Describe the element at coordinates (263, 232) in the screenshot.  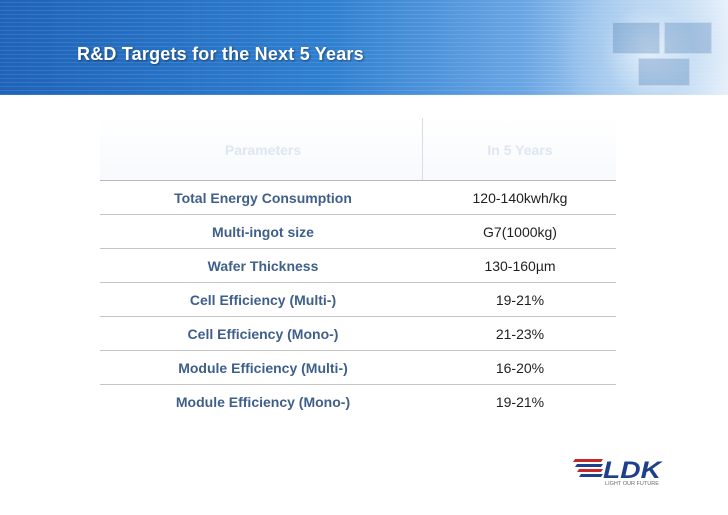
I see `parameter-cell: Multi-ingot size` at that location.